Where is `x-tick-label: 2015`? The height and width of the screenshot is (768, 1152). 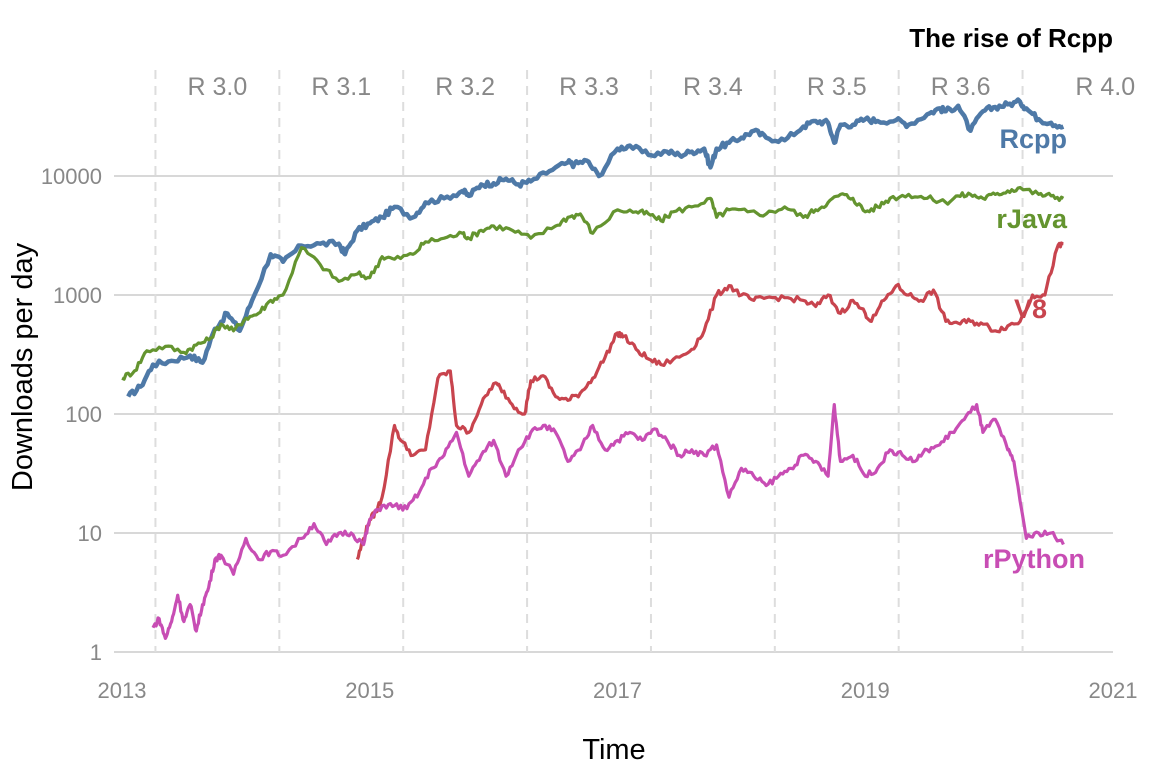 x-tick-label: 2015 is located at coordinates (369, 690).